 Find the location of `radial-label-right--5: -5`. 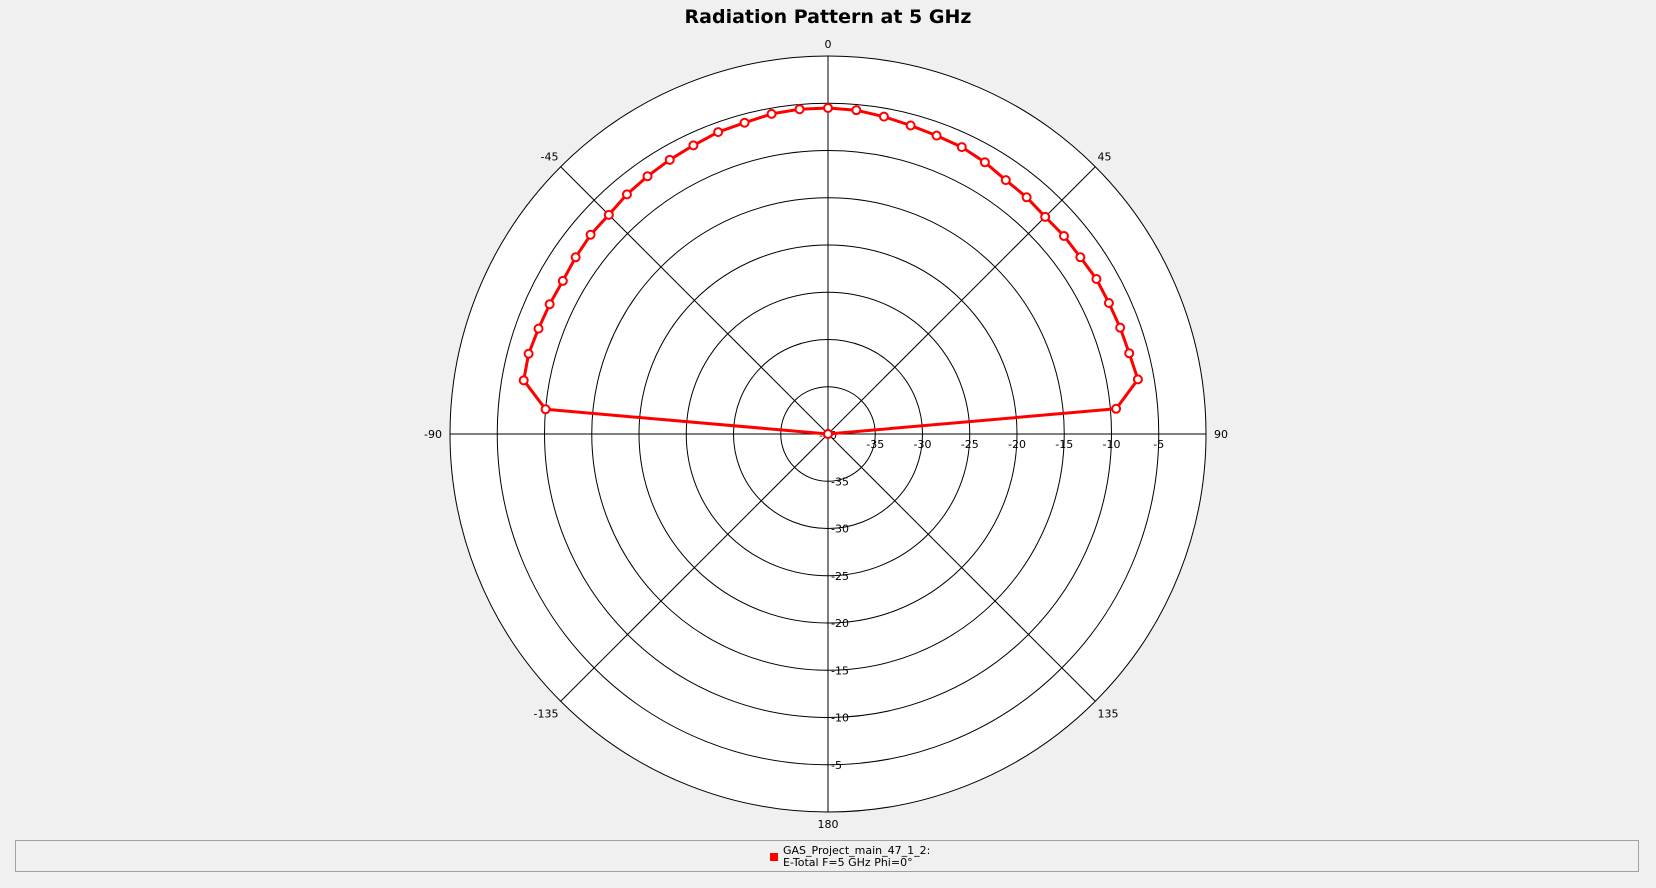

radial-label-right--5: -5 is located at coordinates (1158, 444).